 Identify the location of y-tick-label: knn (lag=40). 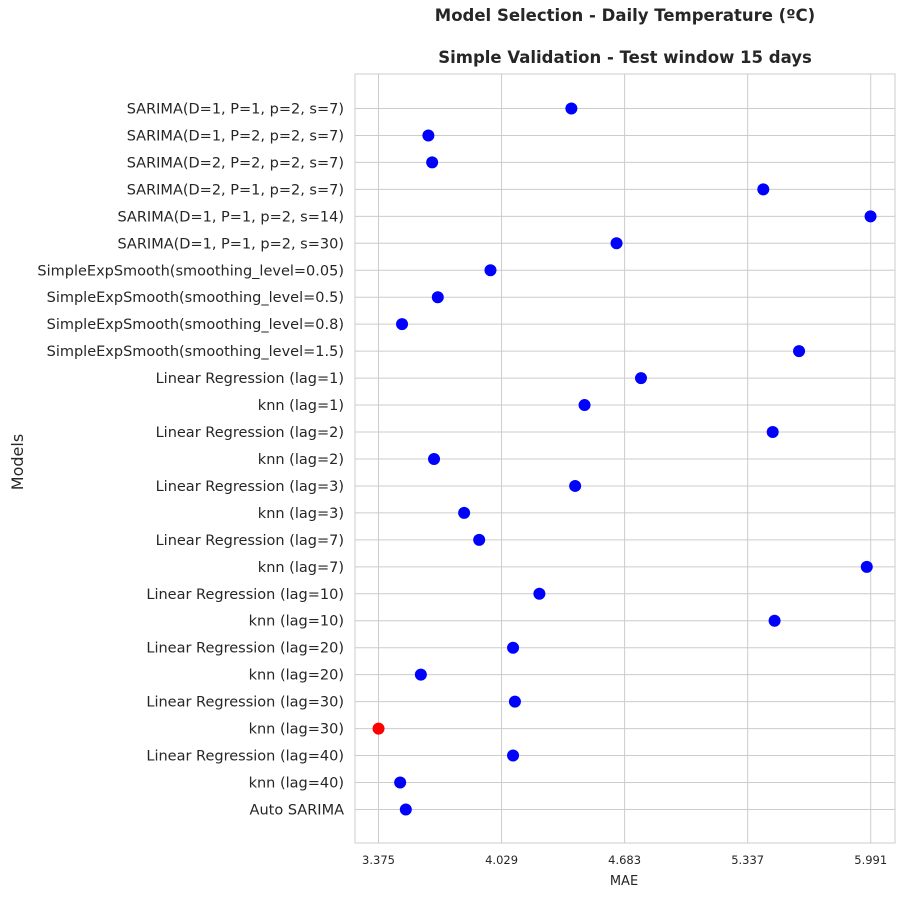
(296, 784).